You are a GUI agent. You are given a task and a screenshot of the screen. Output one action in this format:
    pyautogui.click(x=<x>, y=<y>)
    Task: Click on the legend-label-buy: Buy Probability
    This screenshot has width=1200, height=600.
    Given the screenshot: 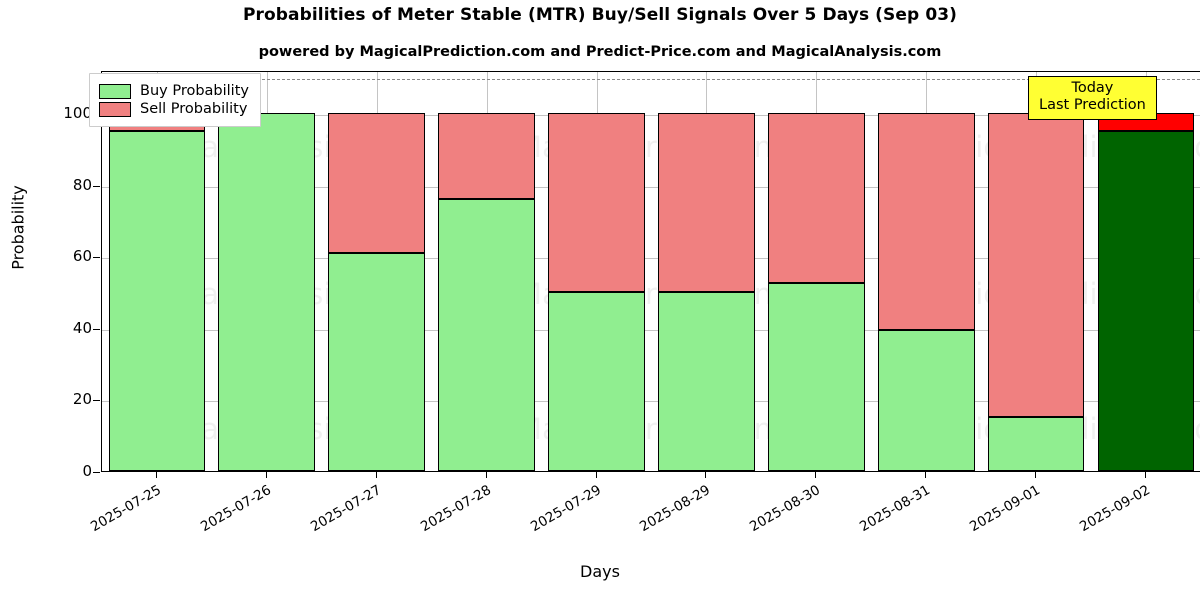 What is the action you would take?
    pyautogui.click(x=194, y=91)
    